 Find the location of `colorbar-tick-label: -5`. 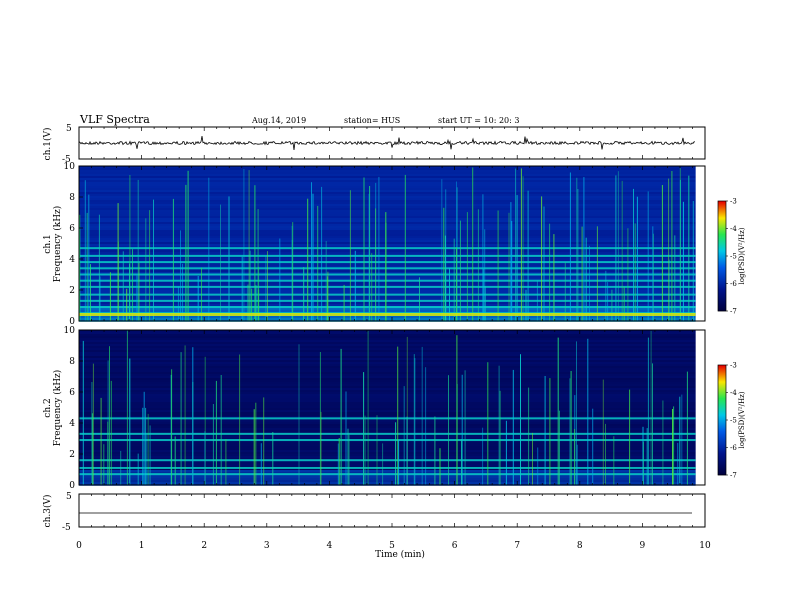

colorbar-tick-label: -5 is located at coordinates (733, 421).